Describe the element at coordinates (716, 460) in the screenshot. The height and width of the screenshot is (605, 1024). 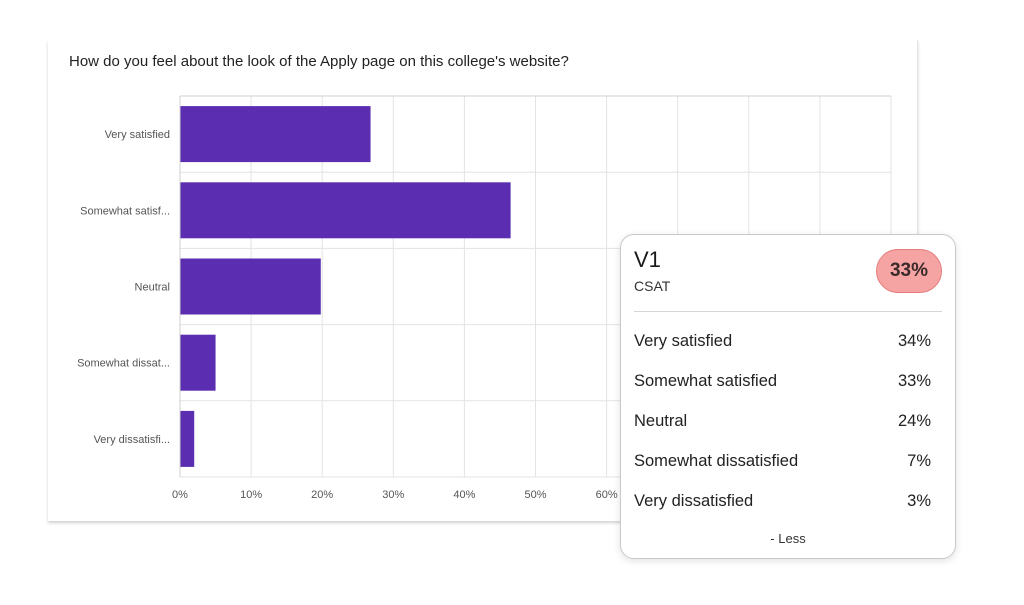
I see `breakdown-label: Somewhat dissatisfied` at that location.